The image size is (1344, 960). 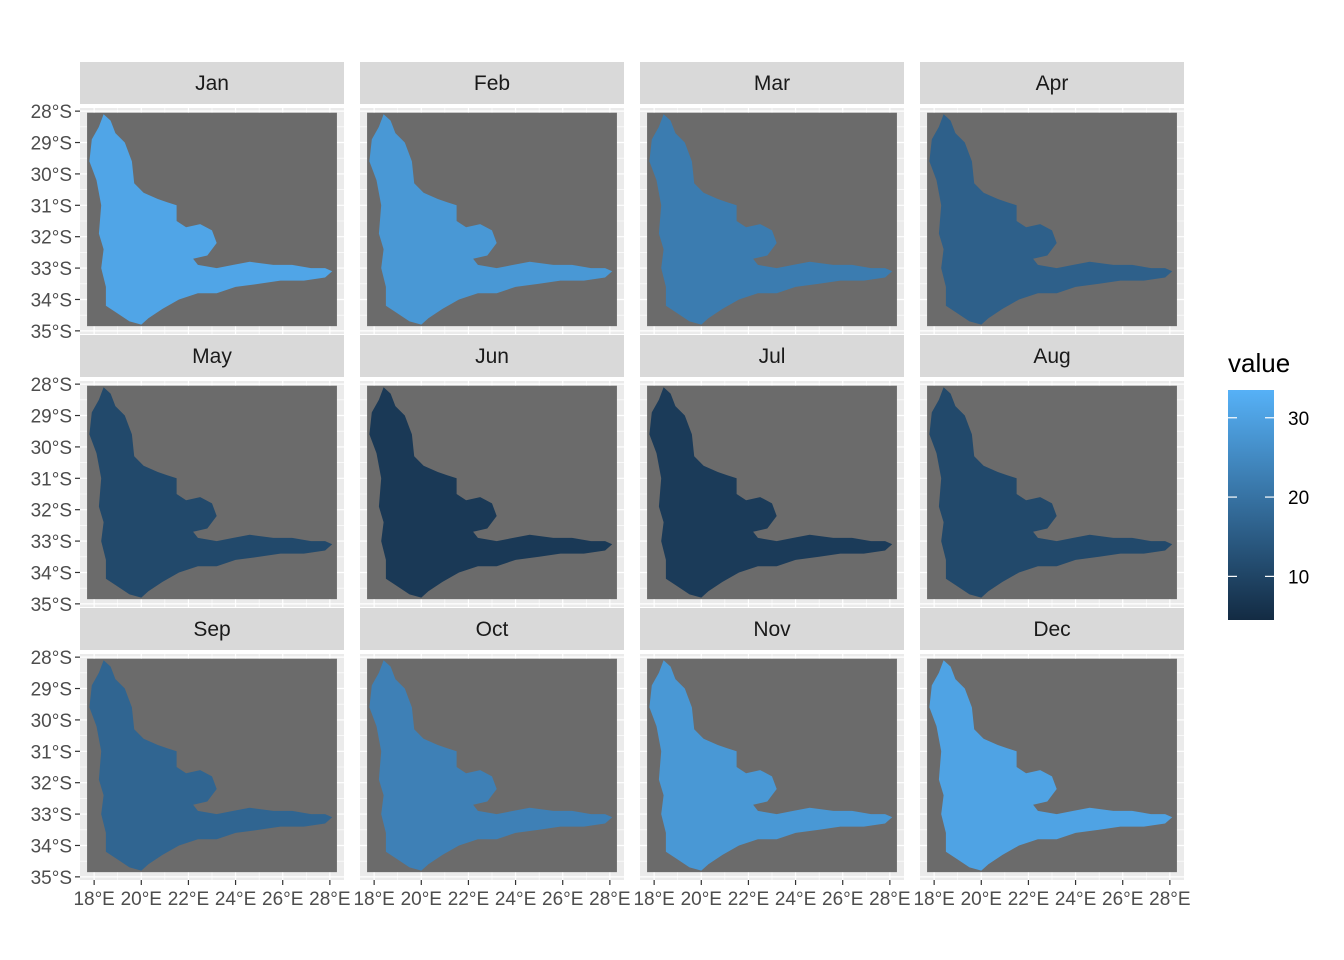 I want to click on facet-panel-jul: Jul, so click(x=772, y=471).